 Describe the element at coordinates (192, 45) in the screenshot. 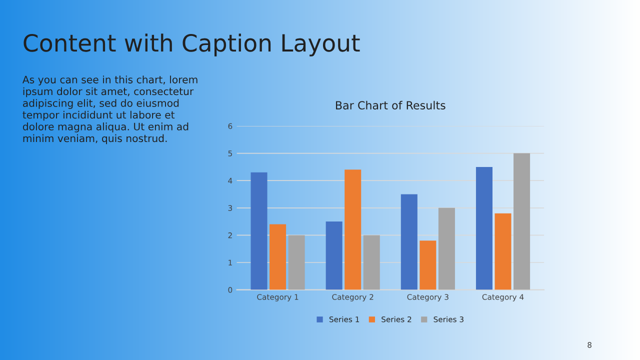

I see `text: Content with Caption Layout` at that location.